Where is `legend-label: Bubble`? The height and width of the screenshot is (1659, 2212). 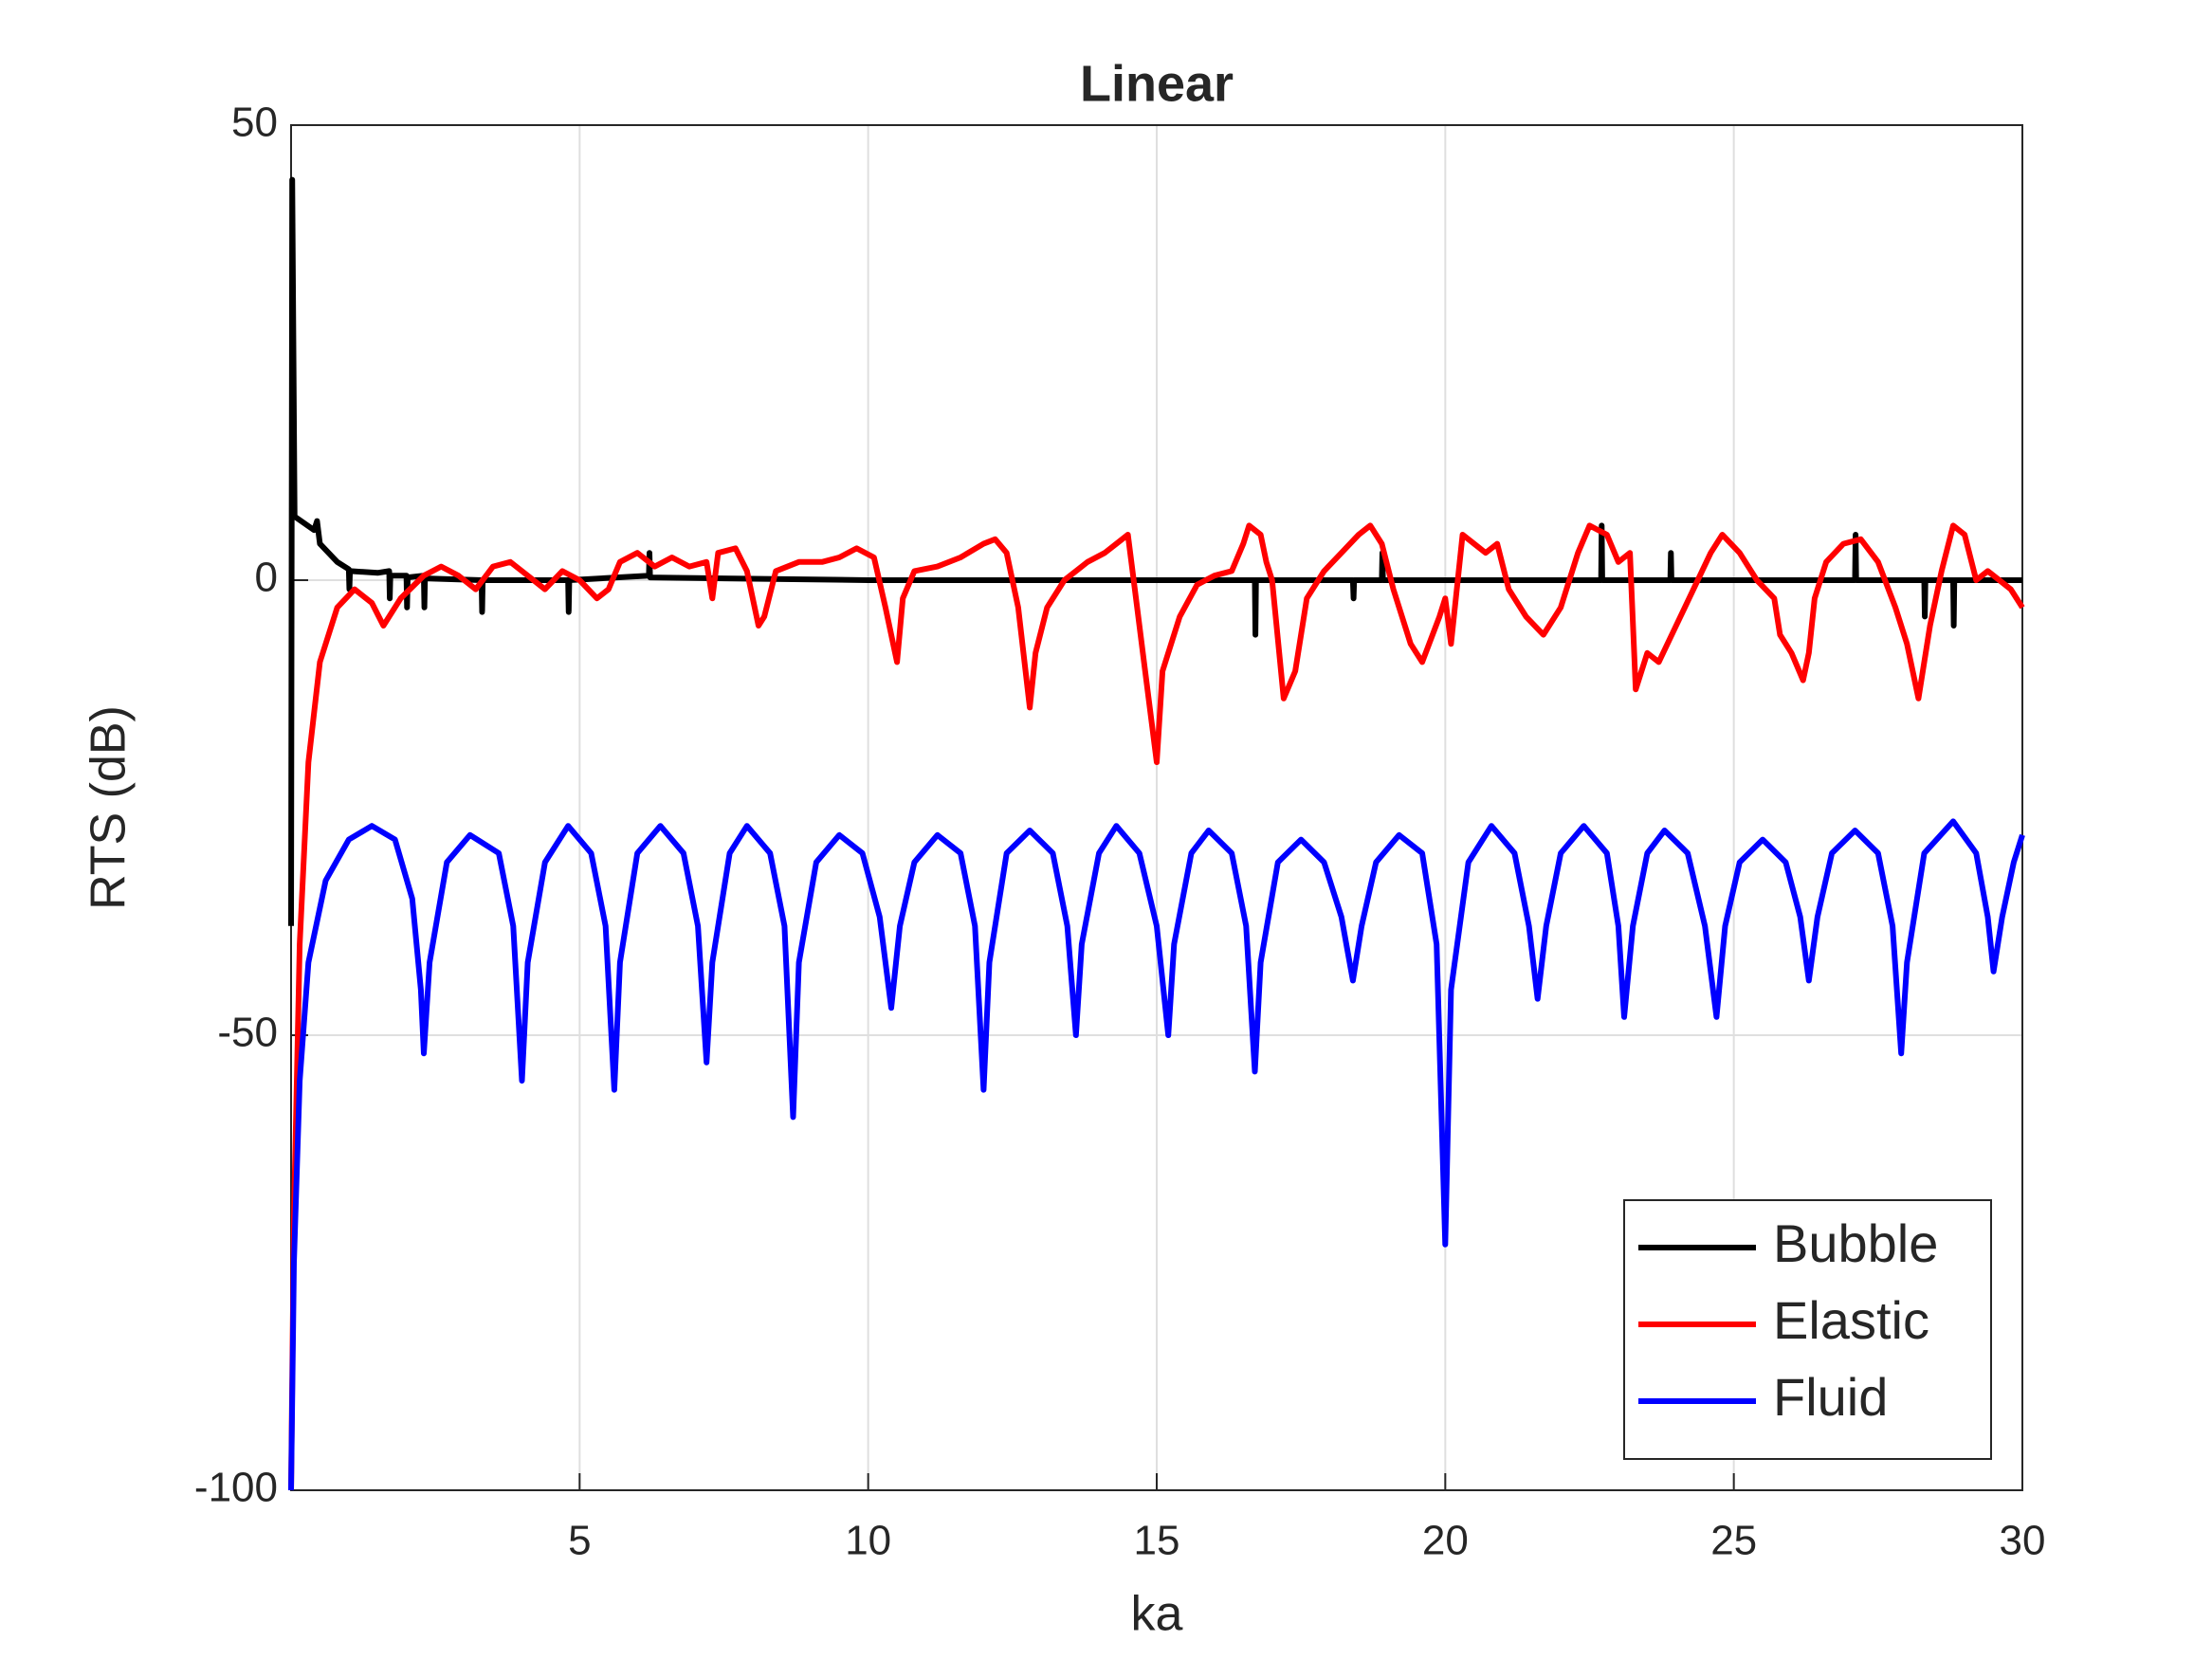 legend-label: Bubble is located at coordinates (1855, 1243).